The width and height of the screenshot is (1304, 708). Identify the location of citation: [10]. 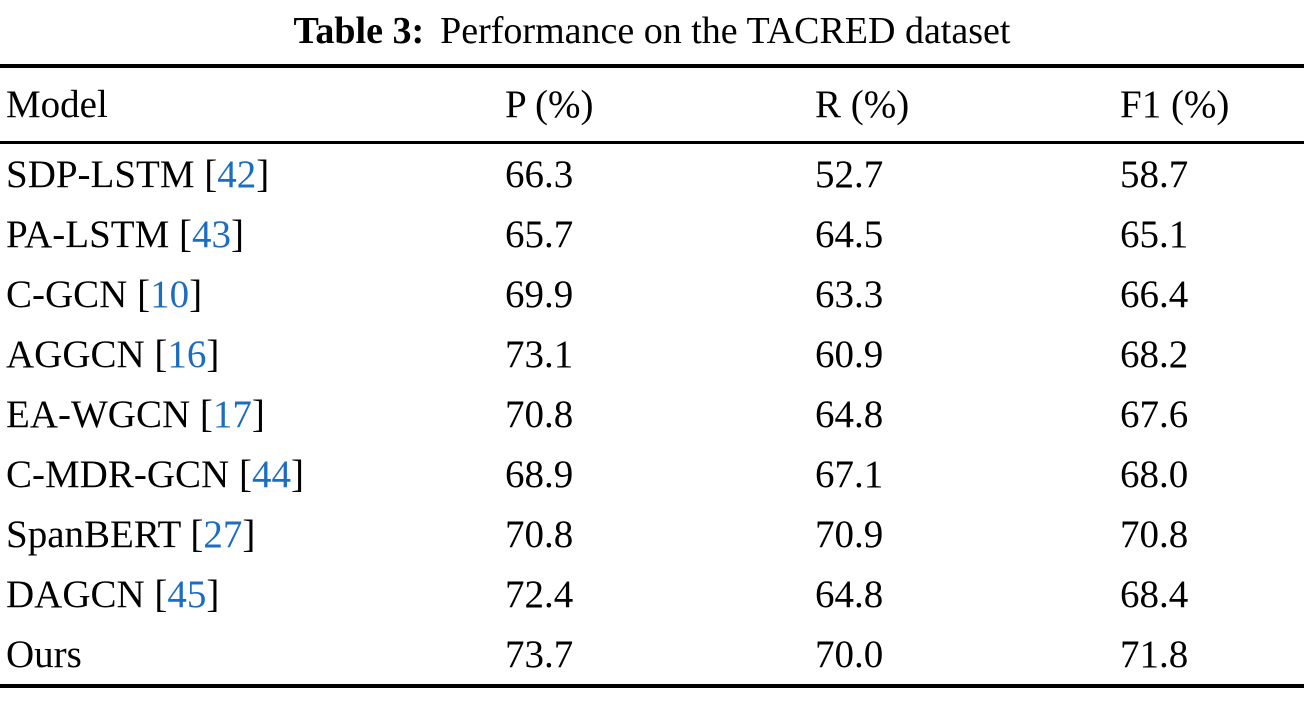
(164, 294).